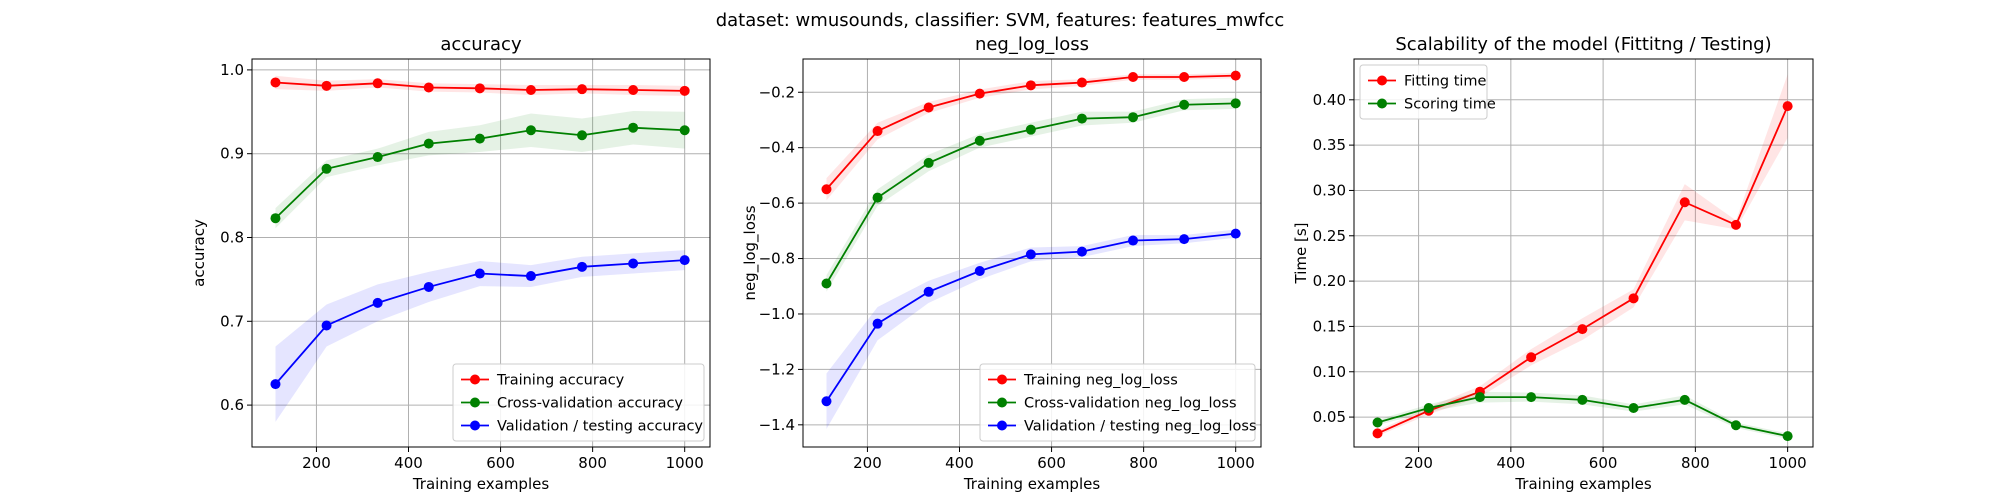 This screenshot has height=500, width=2000. I want to click on y-tick-label: −1.0, so click(777, 314).